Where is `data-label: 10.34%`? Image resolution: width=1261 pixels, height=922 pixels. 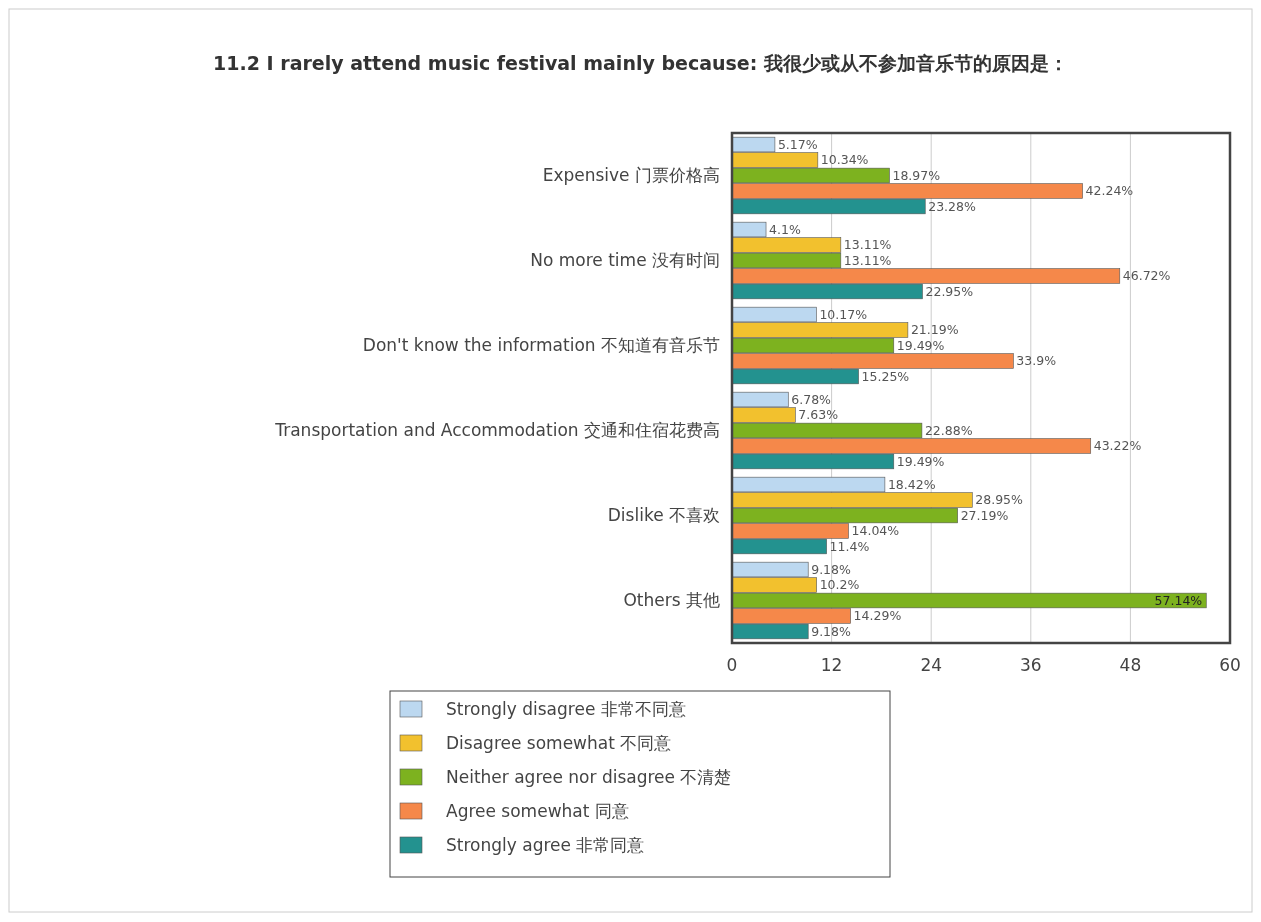
data-label: 10.34% is located at coordinates (844, 160).